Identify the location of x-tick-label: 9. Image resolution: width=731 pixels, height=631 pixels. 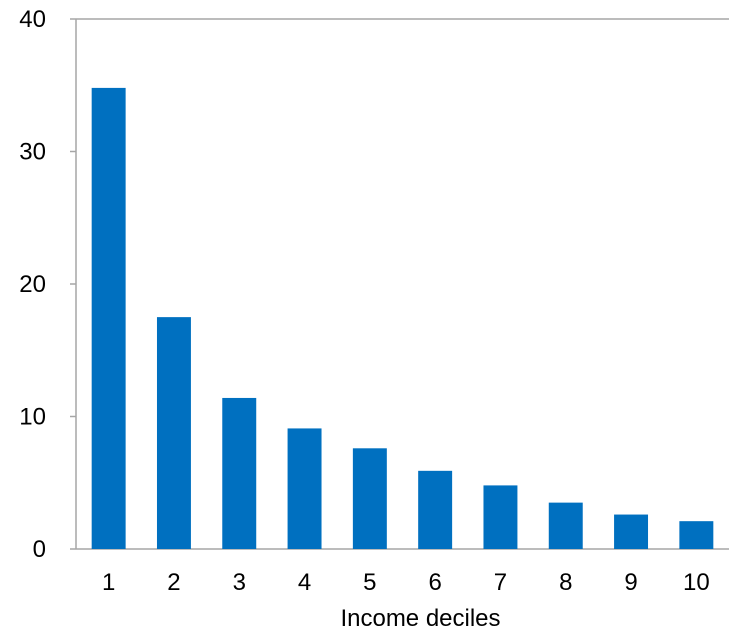
(630, 582).